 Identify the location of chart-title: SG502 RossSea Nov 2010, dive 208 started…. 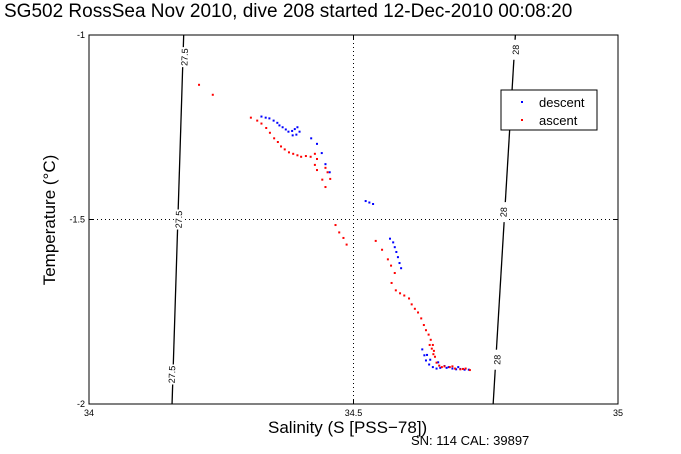
(288, 11).